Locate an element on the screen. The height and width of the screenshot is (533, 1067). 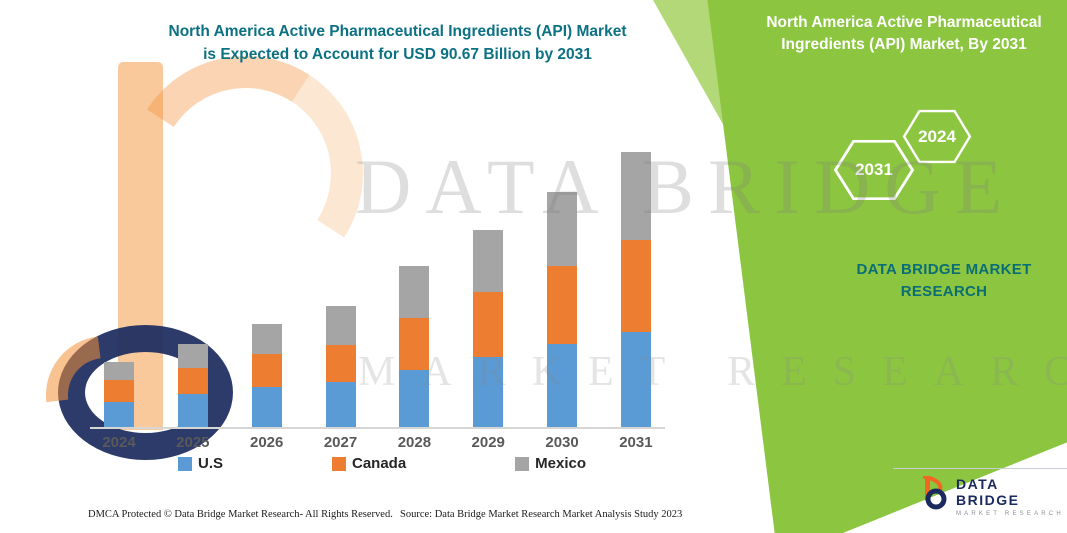
hexagon-badge-2031: 2031 is located at coordinates (874, 170).